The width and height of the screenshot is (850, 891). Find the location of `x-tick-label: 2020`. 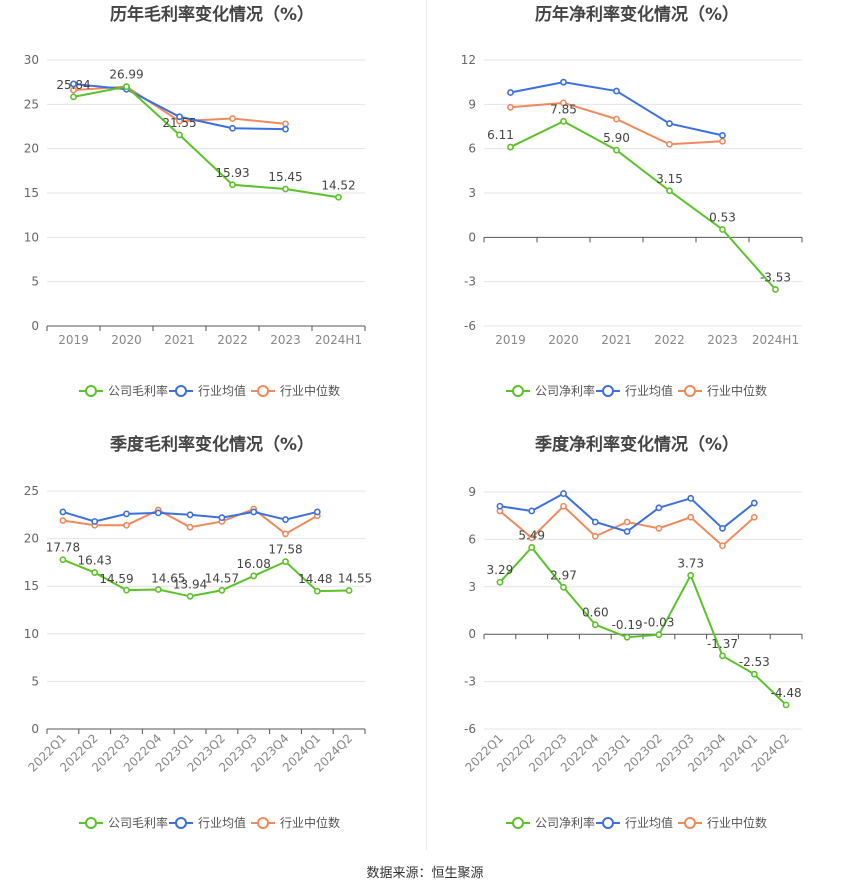

x-tick-label: 2020 is located at coordinates (563, 340).